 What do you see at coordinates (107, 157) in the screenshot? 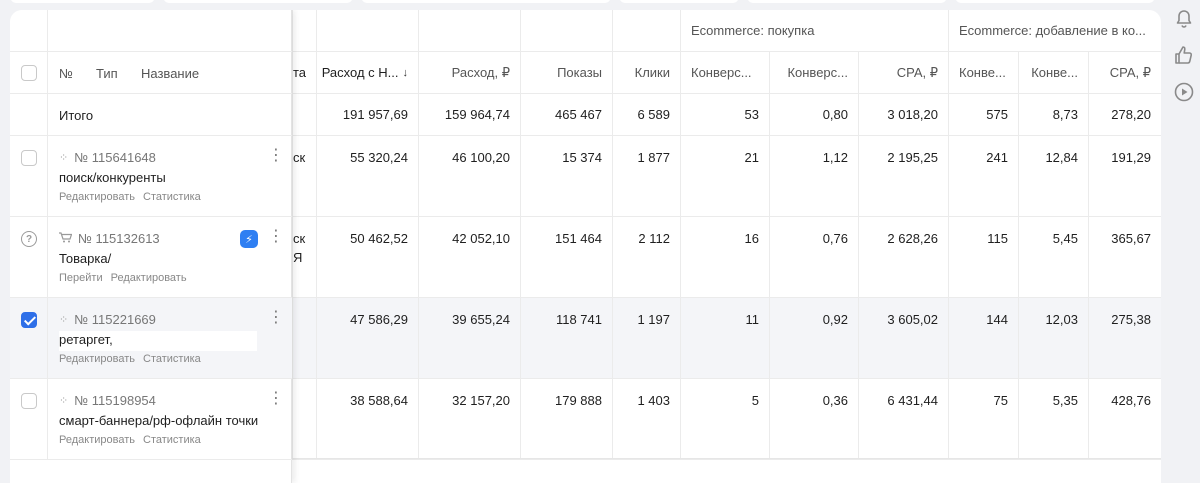
I see `campaign-id: ⁘ № 115641648` at bounding box center [107, 157].